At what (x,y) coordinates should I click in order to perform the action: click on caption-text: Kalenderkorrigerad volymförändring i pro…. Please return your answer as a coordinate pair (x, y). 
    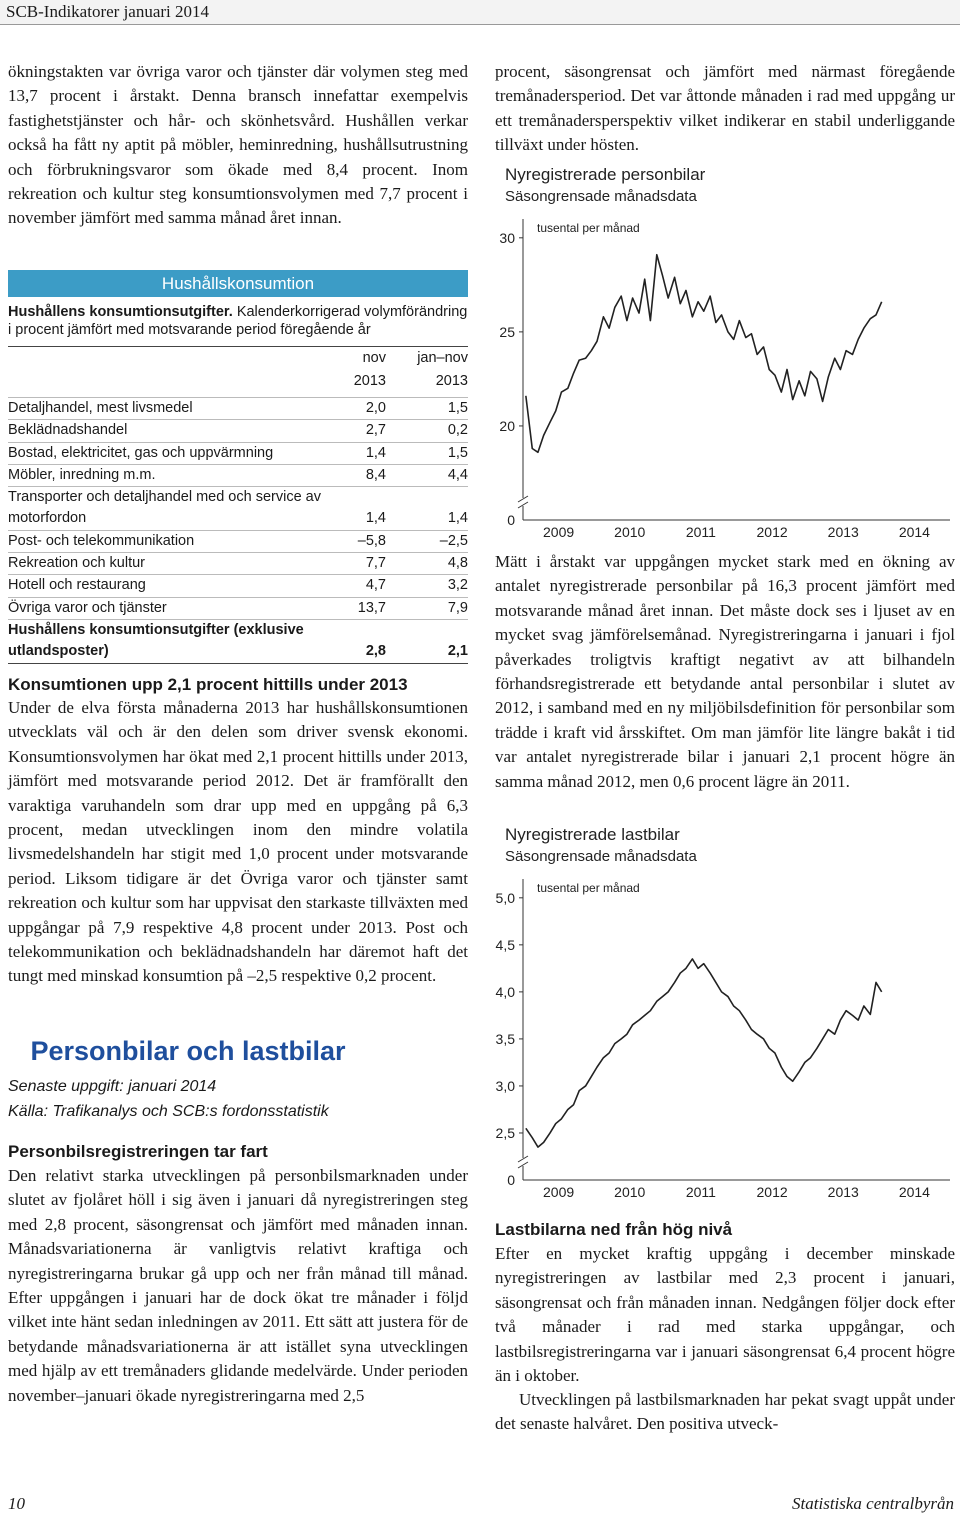
    Looking at the image, I should click on (238, 321).